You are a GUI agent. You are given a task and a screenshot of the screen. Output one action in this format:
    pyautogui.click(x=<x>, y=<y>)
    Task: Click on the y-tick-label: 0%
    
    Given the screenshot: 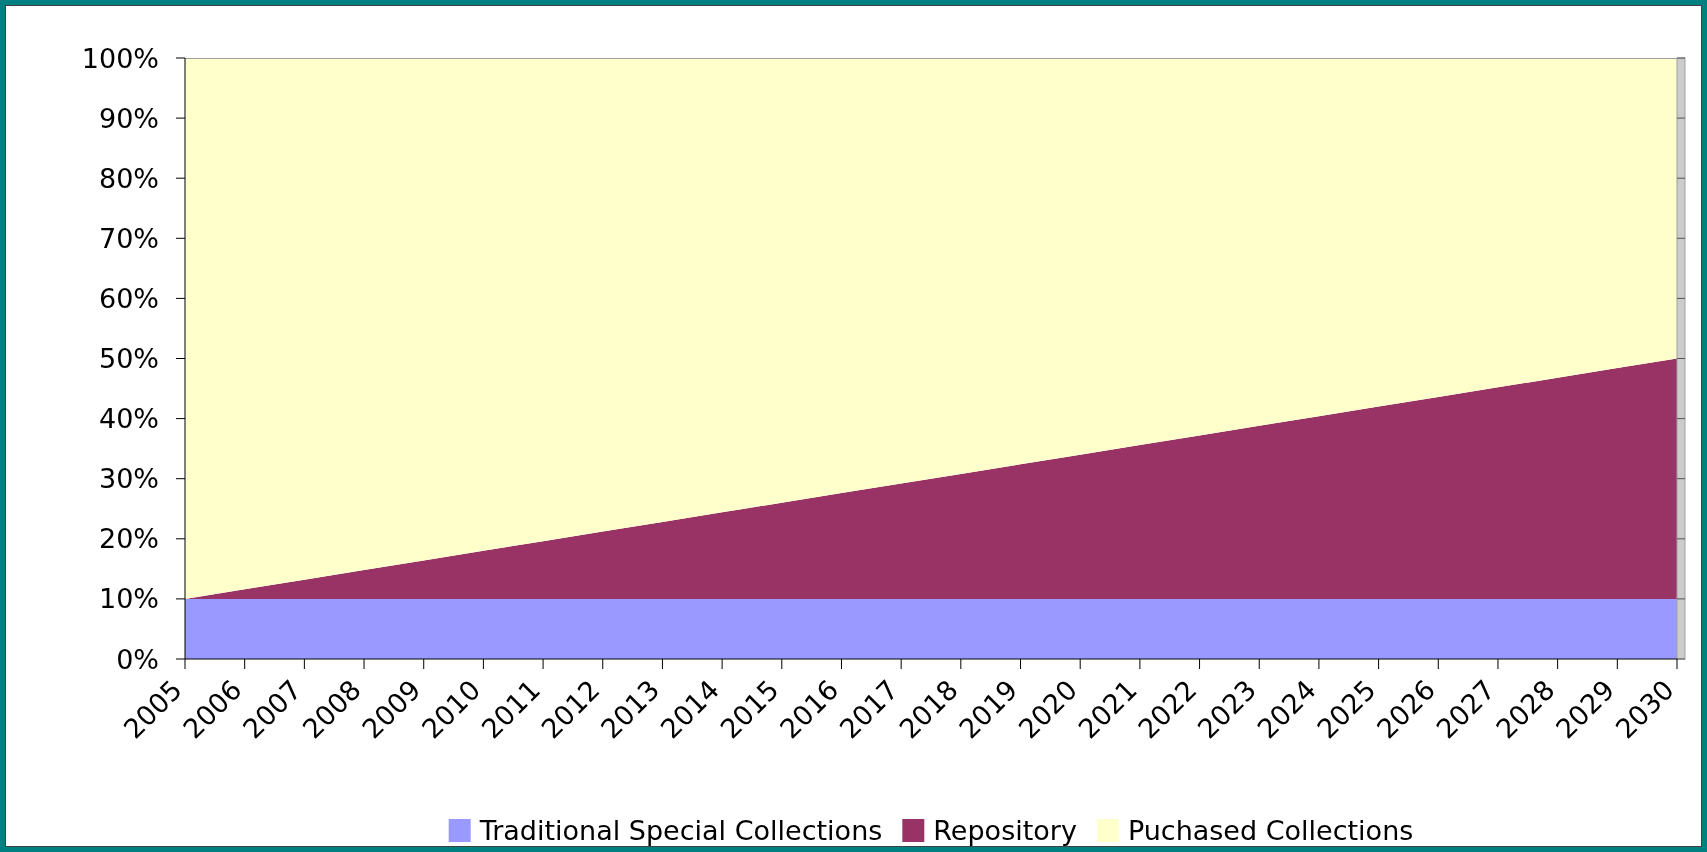 What is the action you would take?
    pyautogui.click(x=137, y=659)
    